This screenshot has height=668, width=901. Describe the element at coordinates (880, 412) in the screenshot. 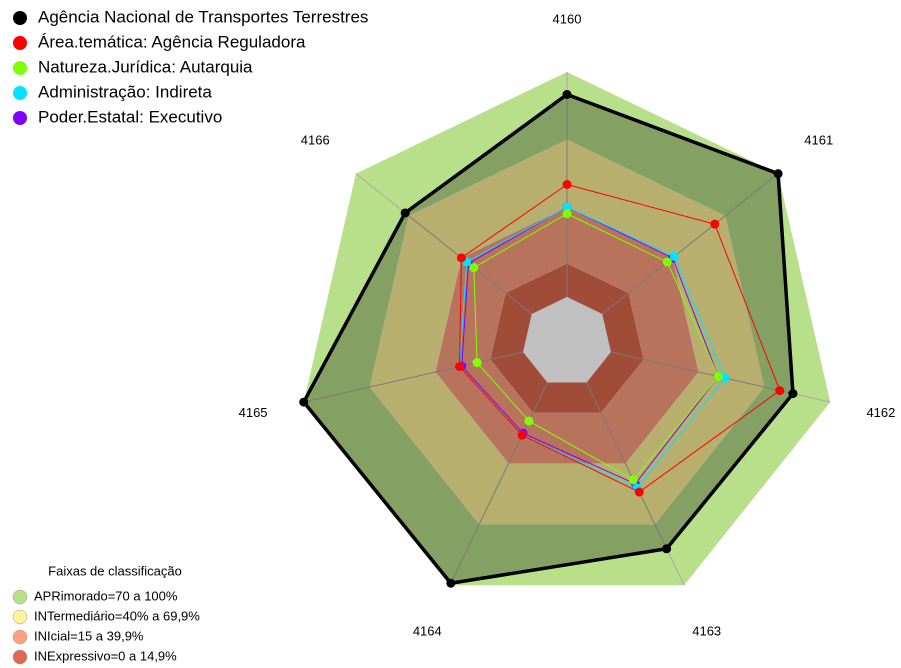

I see `axis-label: 4162` at that location.